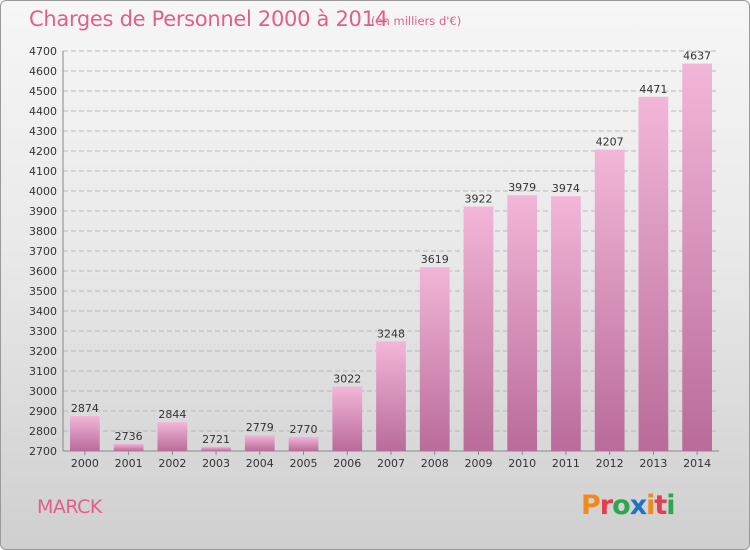 Image resolution: width=750 pixels, height=550 pixels. Describe the element at coordinates (43, 151) in the screenshot. I see `y-tick-label: 4200` at that location.